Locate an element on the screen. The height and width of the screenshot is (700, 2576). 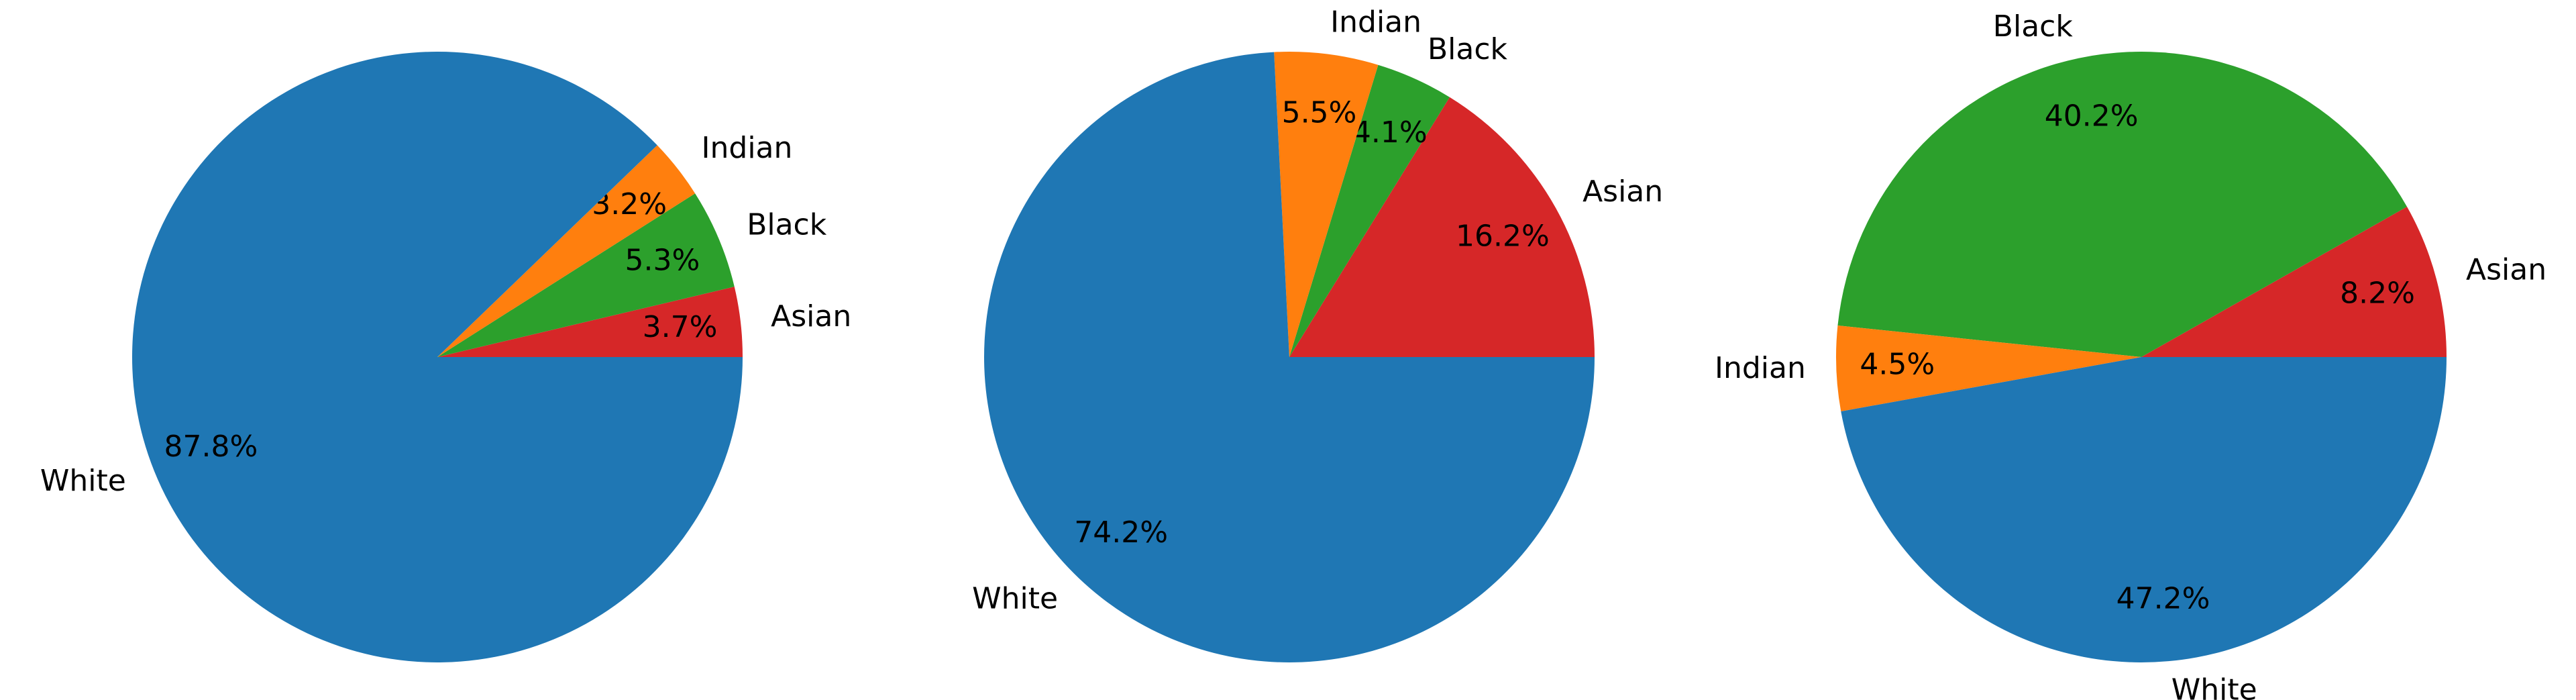
pct-label-asian: 8.2% is located at coordinates (2377, 293).